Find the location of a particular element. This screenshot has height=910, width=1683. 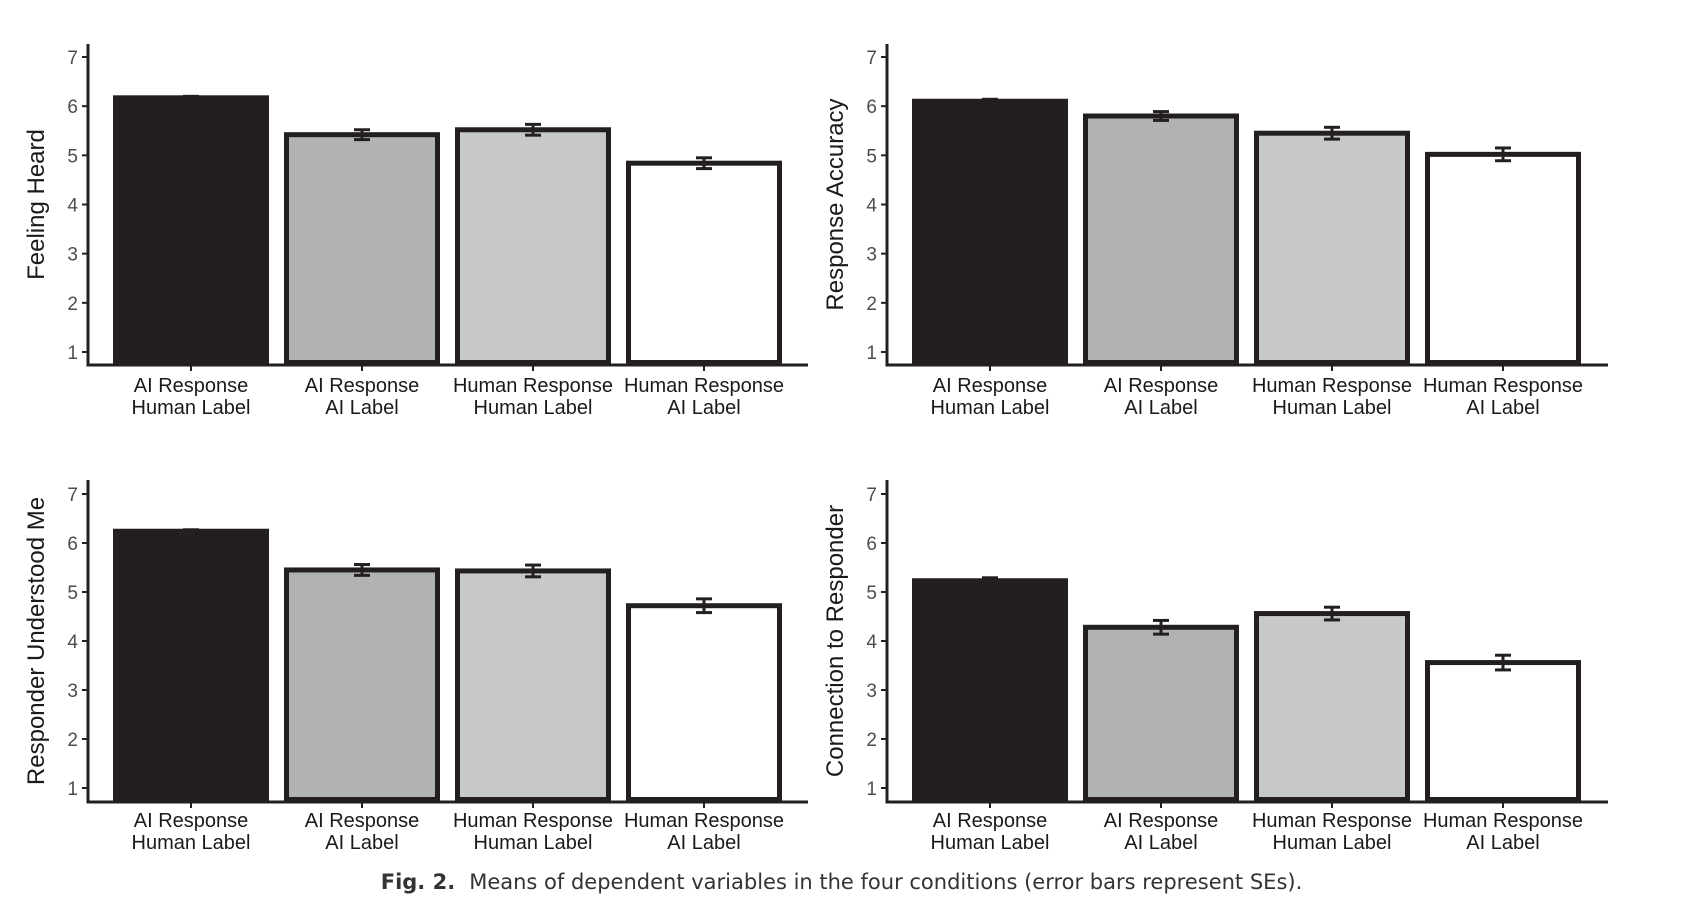

y-axis-title: Response Accuracy is located at coordinates (835, 204).